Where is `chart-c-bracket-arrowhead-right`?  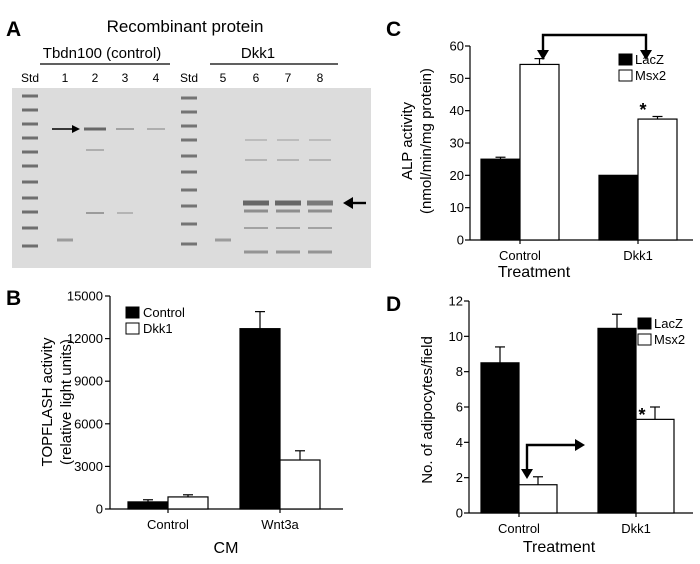
chart-c-bracket-arrowhead-right is located at coordinates (646, 55).